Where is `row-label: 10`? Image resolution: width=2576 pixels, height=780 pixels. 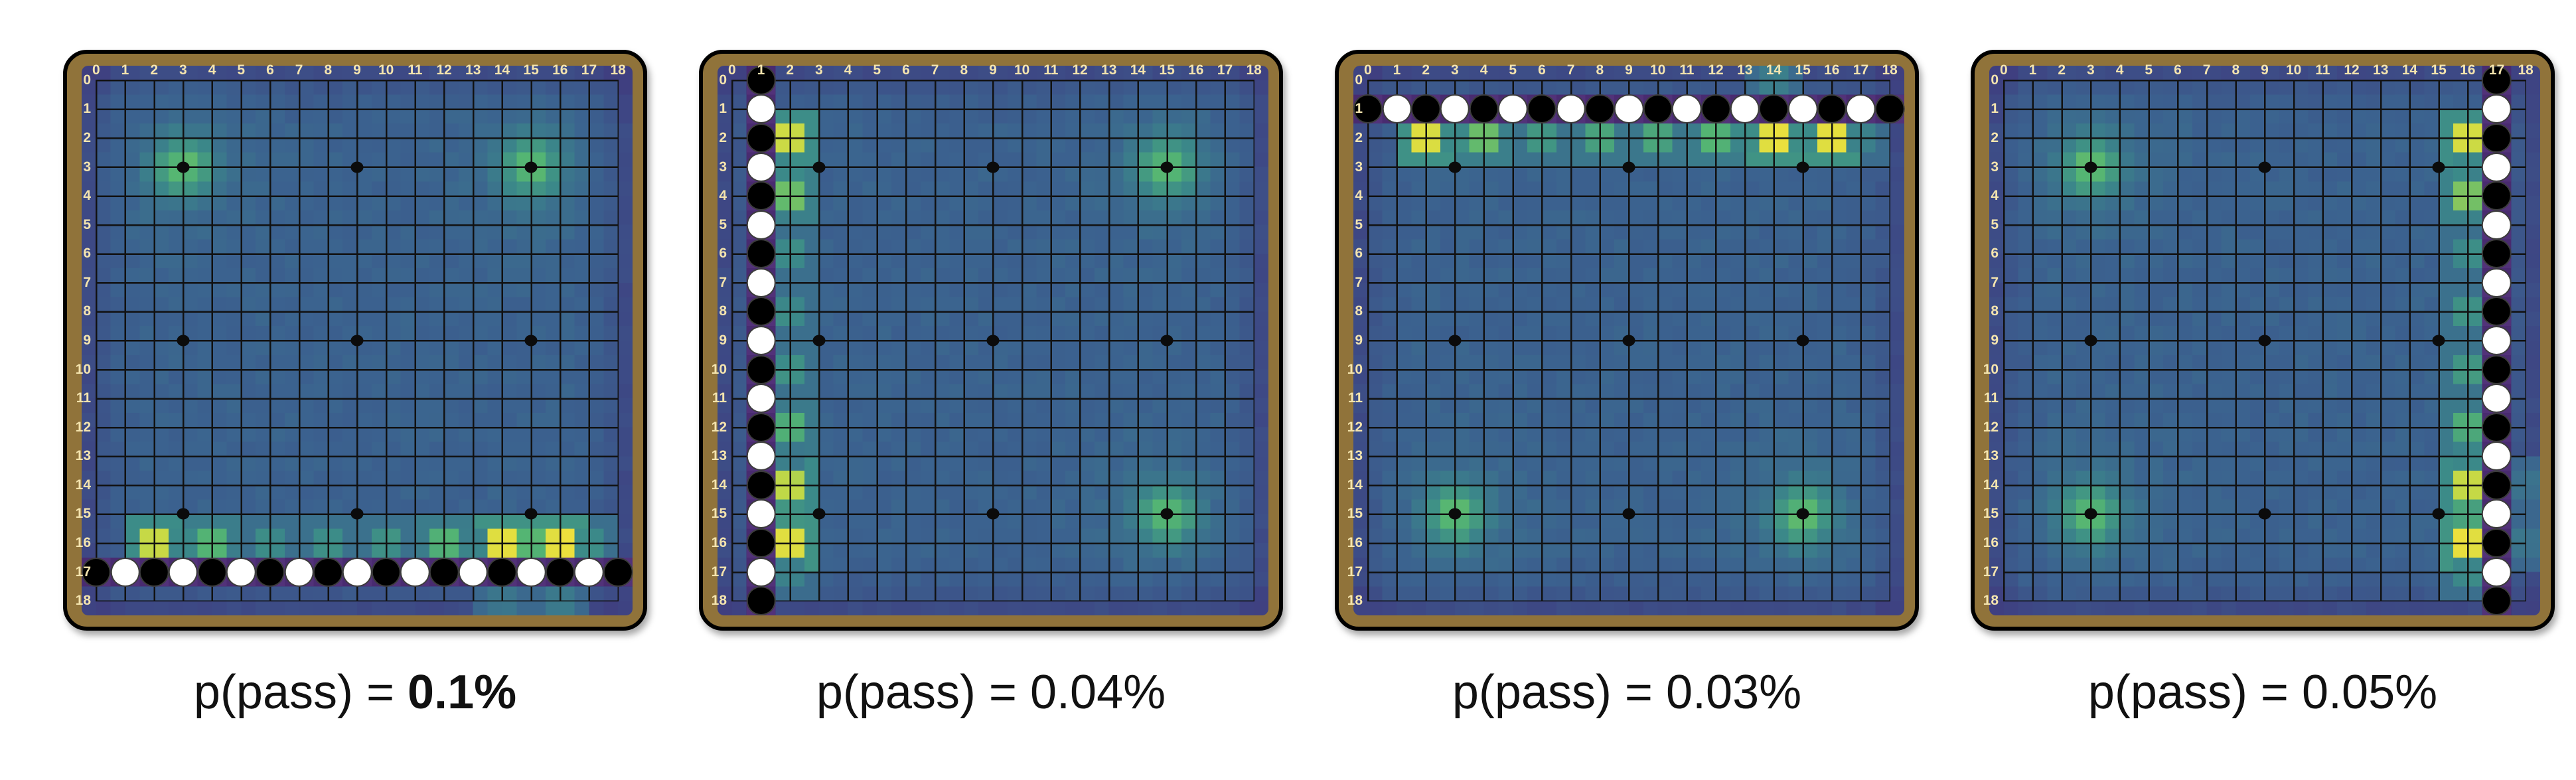 row-label: 10 is located at coordinates (83, 369).